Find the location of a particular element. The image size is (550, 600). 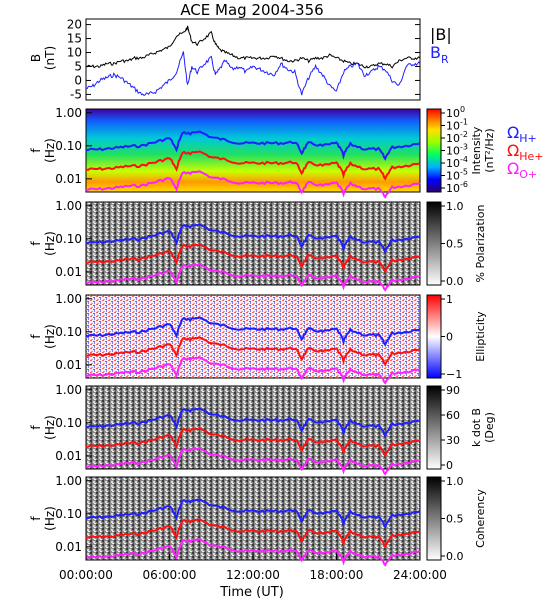

colorbar-tick-base: 1 is located at coordinates (449, 299).